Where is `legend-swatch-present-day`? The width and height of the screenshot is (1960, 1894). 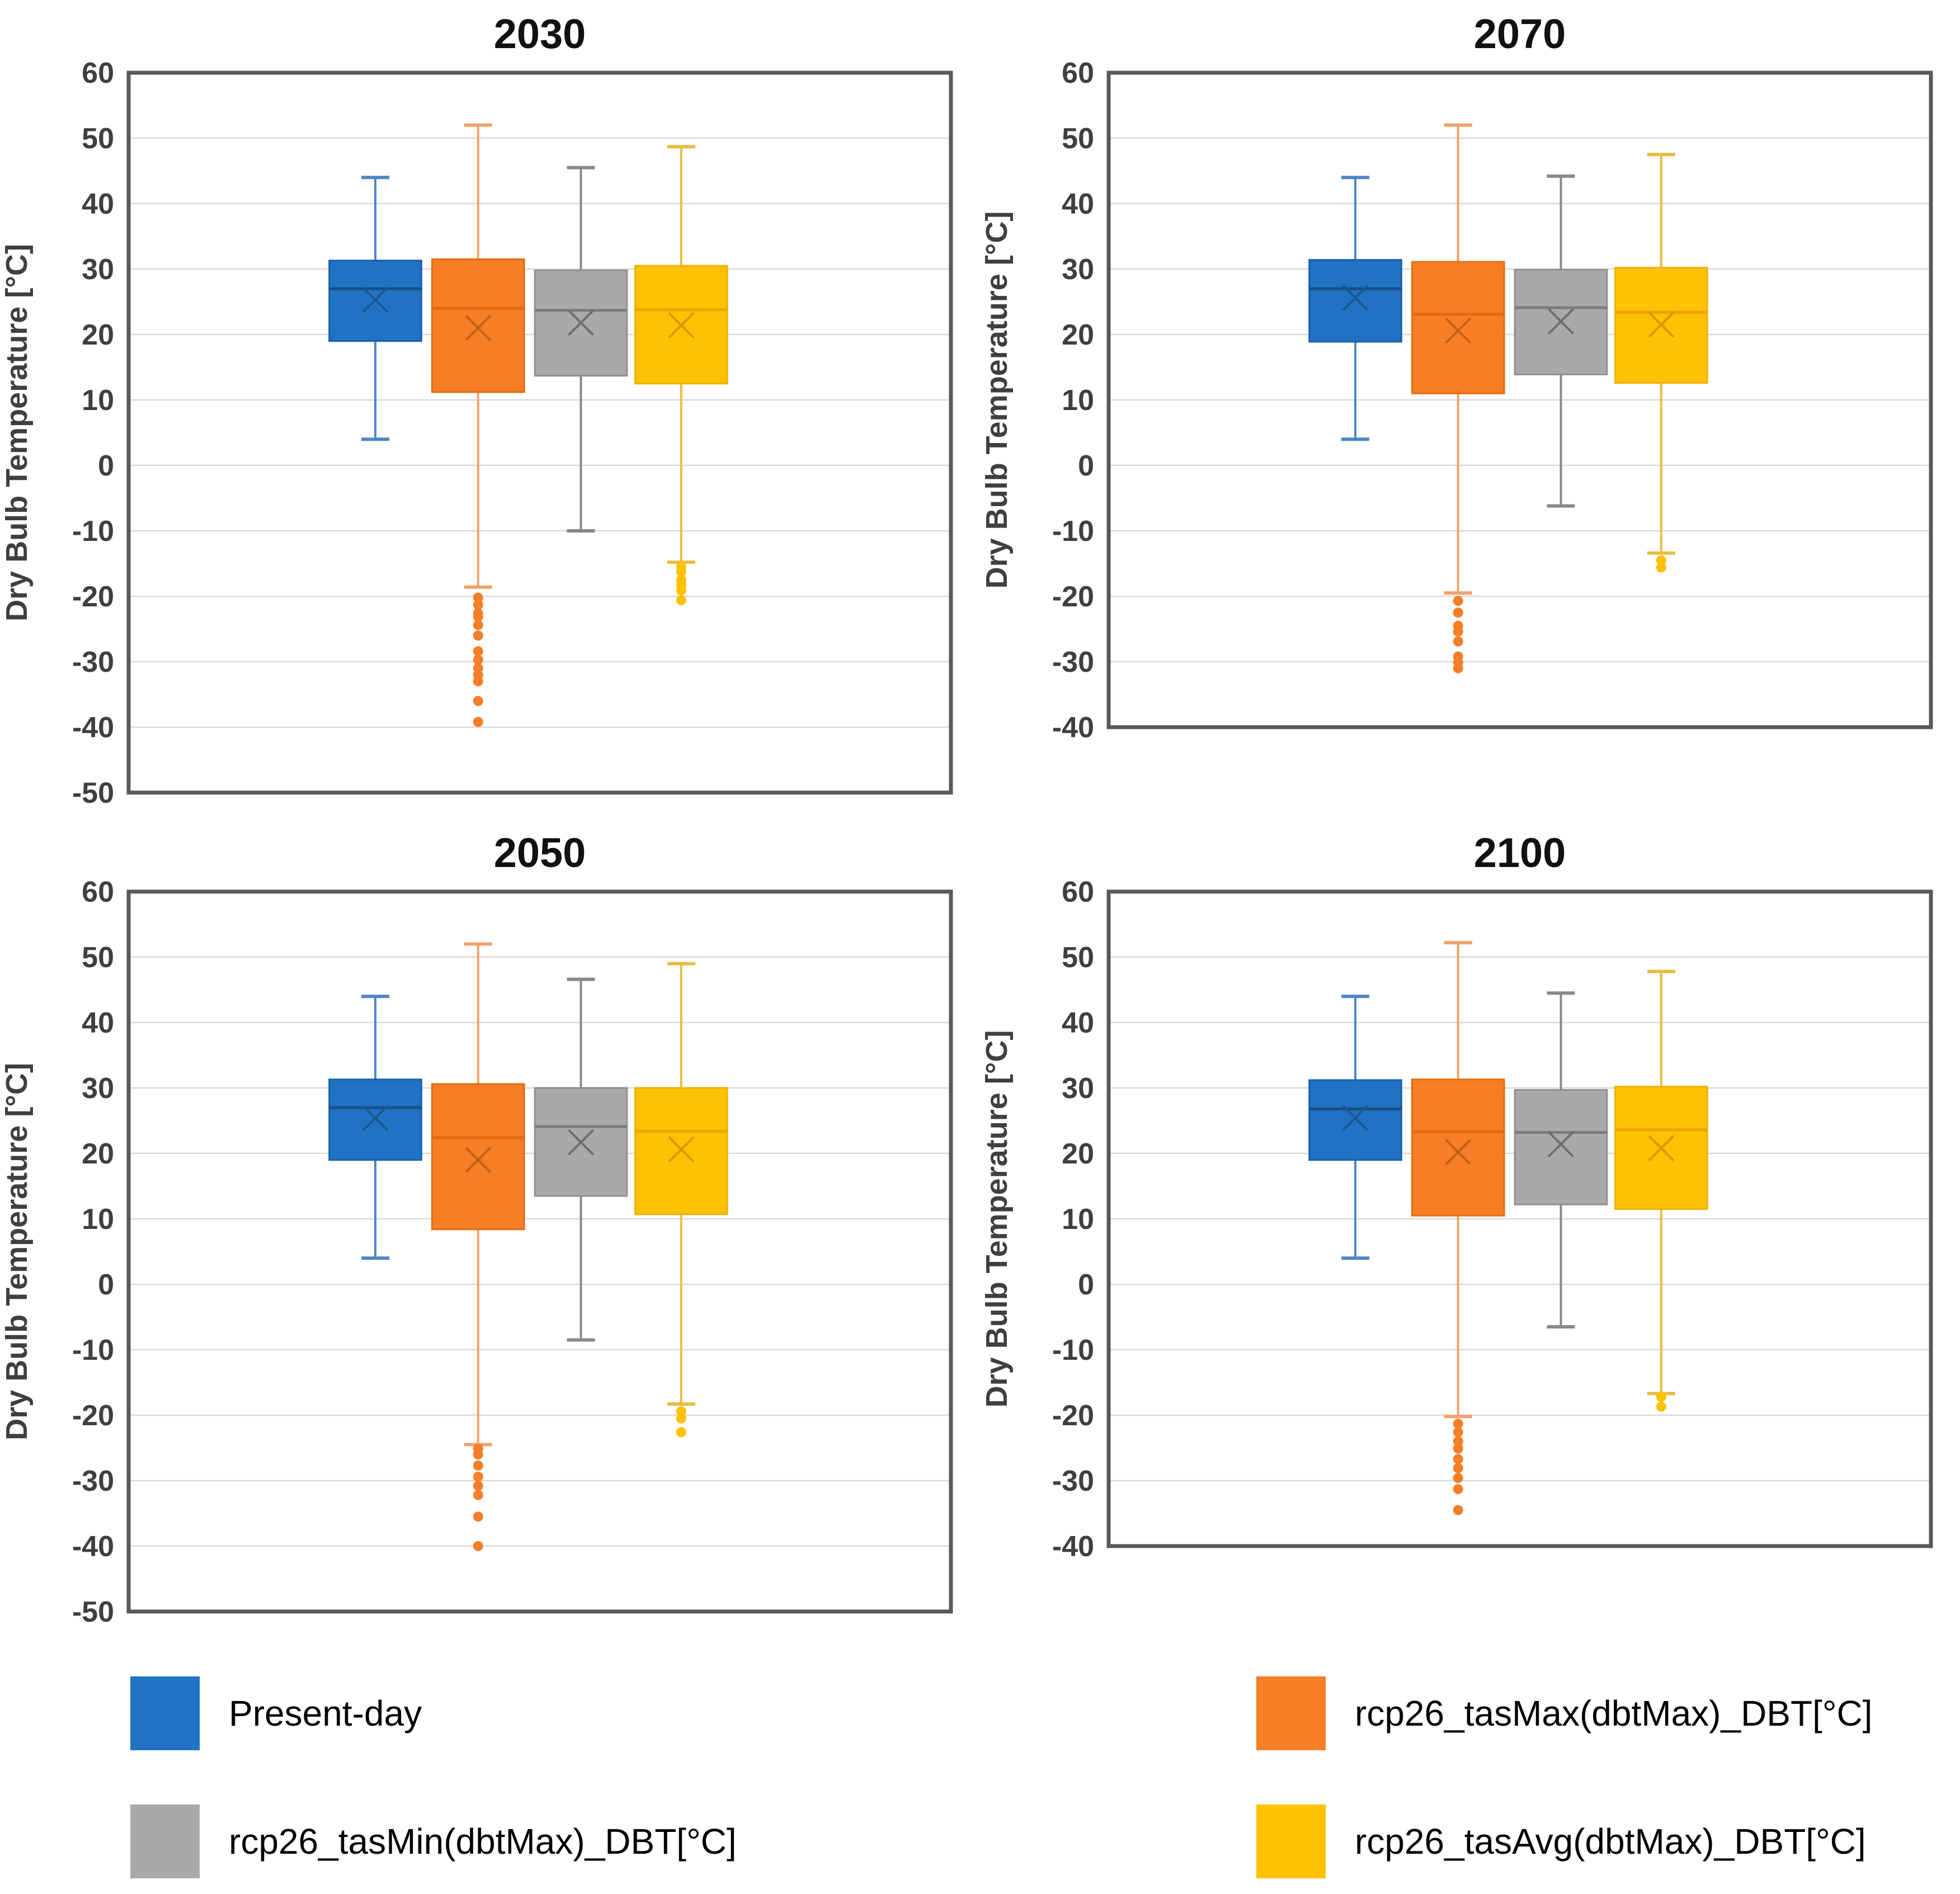 legend-swatch-present-day is located at coordinates (165, 1713).